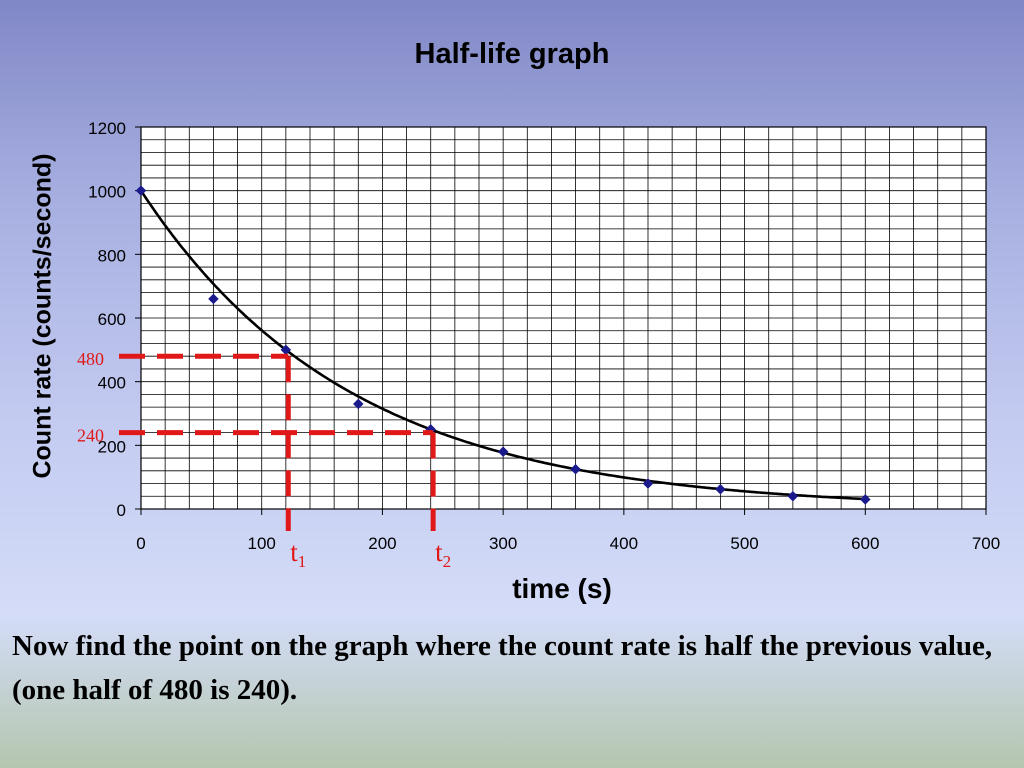  What do you see at coordinates (107, 128) in the screenshot?
I see `y-tick-label: 1200` at bounding box center [107, 128].